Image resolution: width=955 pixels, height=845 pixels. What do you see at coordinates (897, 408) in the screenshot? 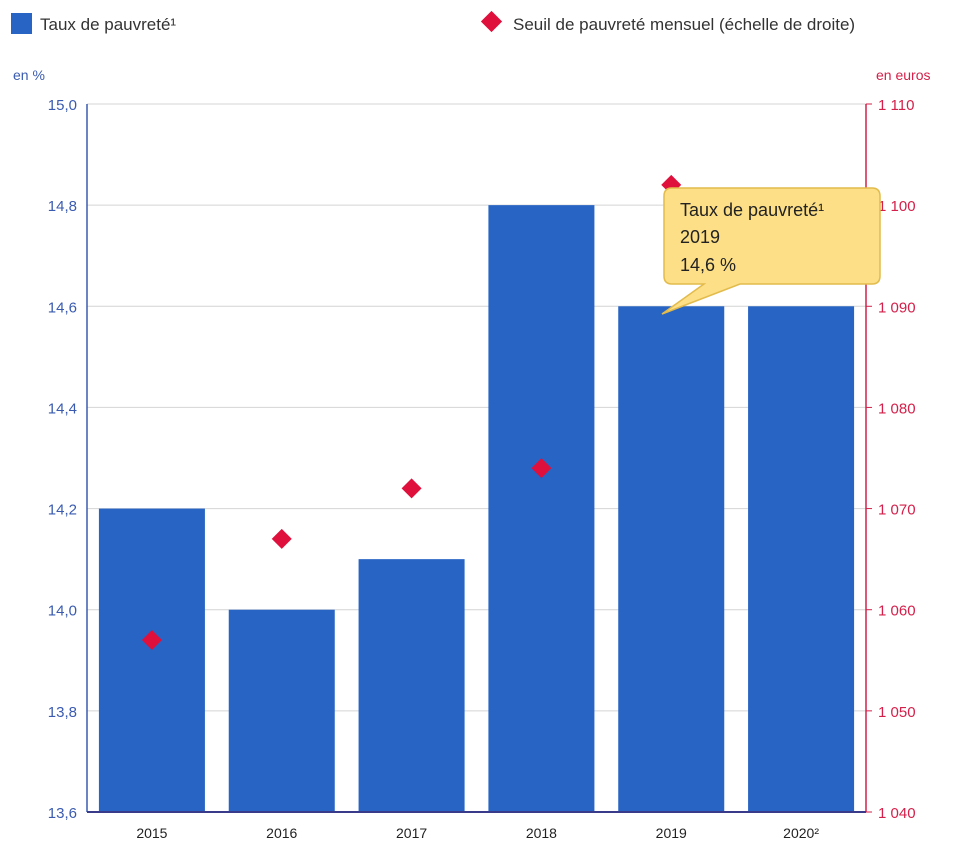
I see `right-tick-label: 1 080` at bounding box center [897, 408].